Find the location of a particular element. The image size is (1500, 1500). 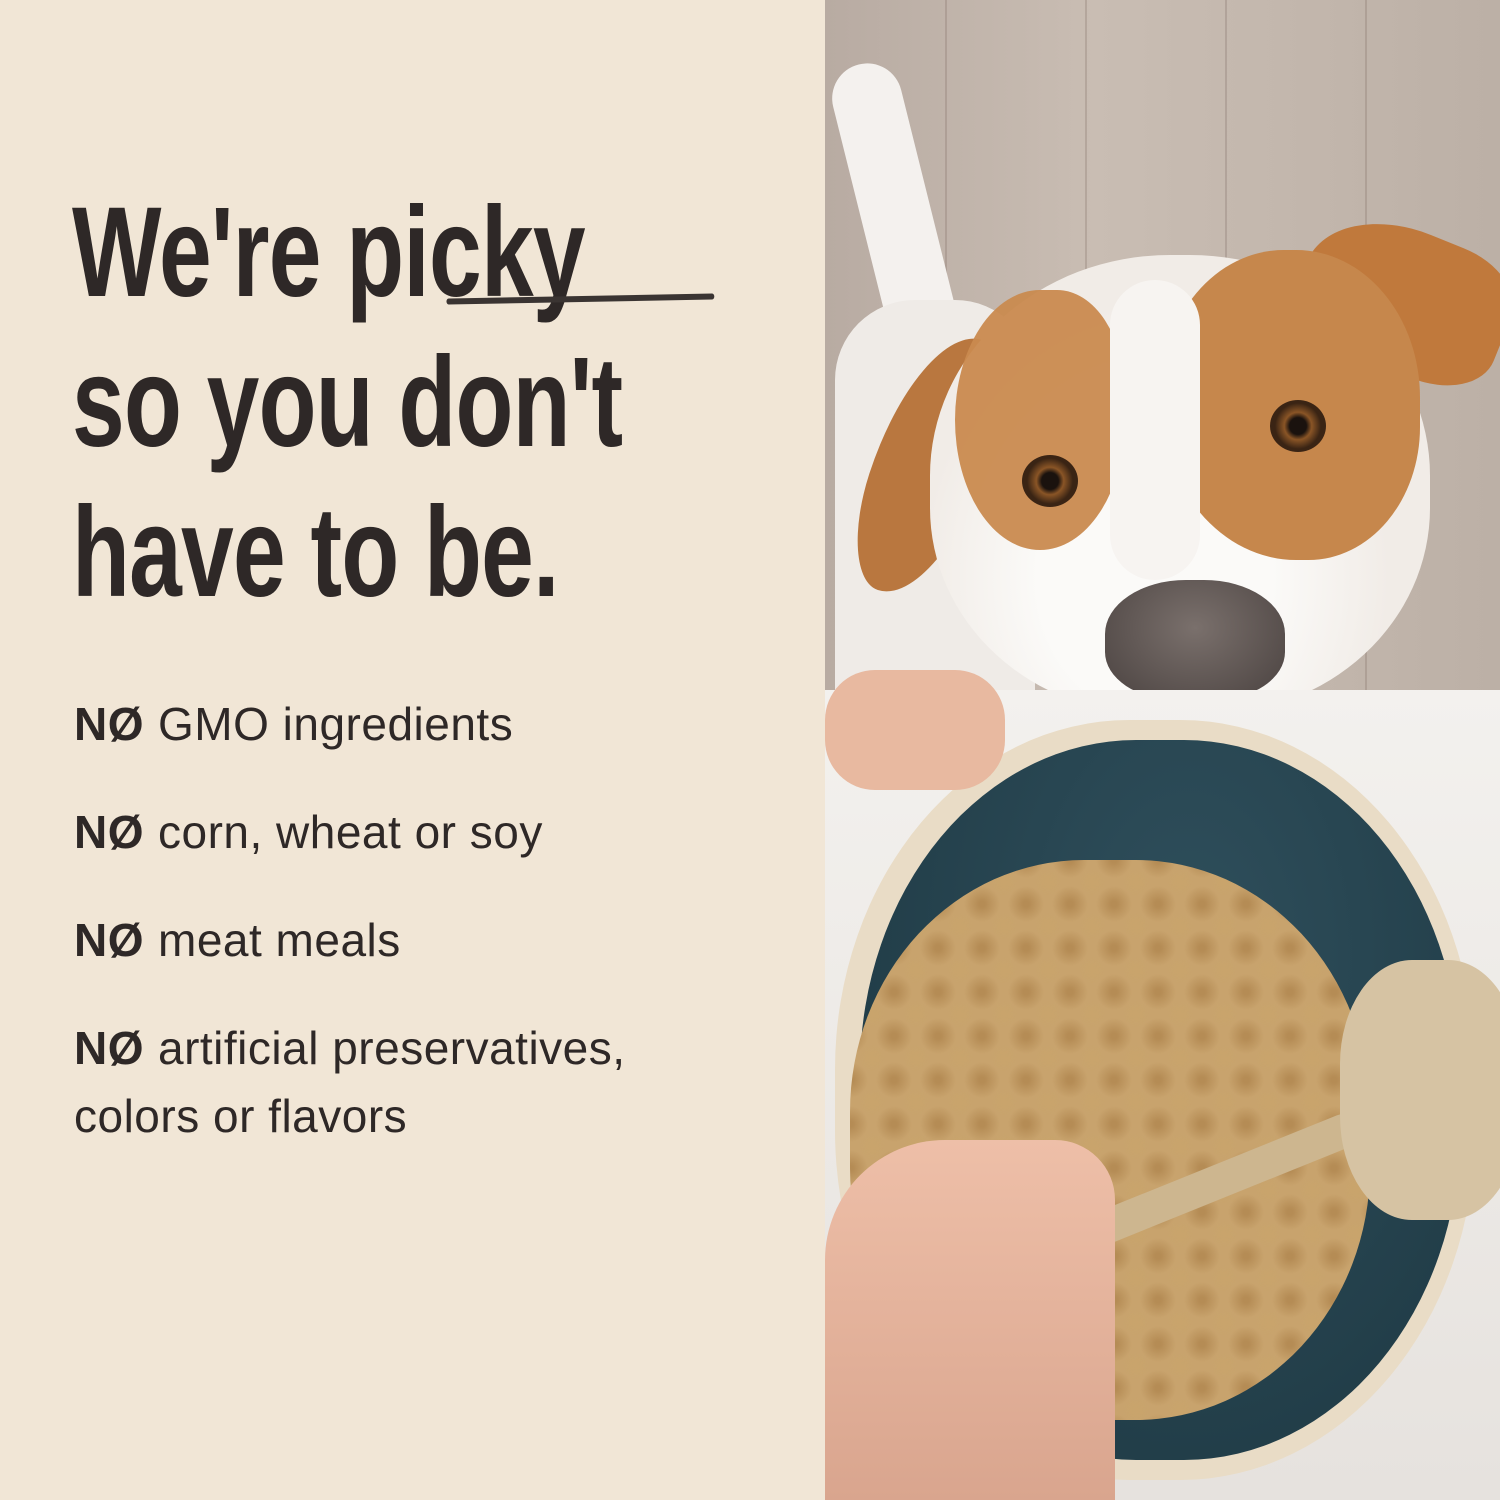

dog-eye-left is located at coordinates (1050, 481).